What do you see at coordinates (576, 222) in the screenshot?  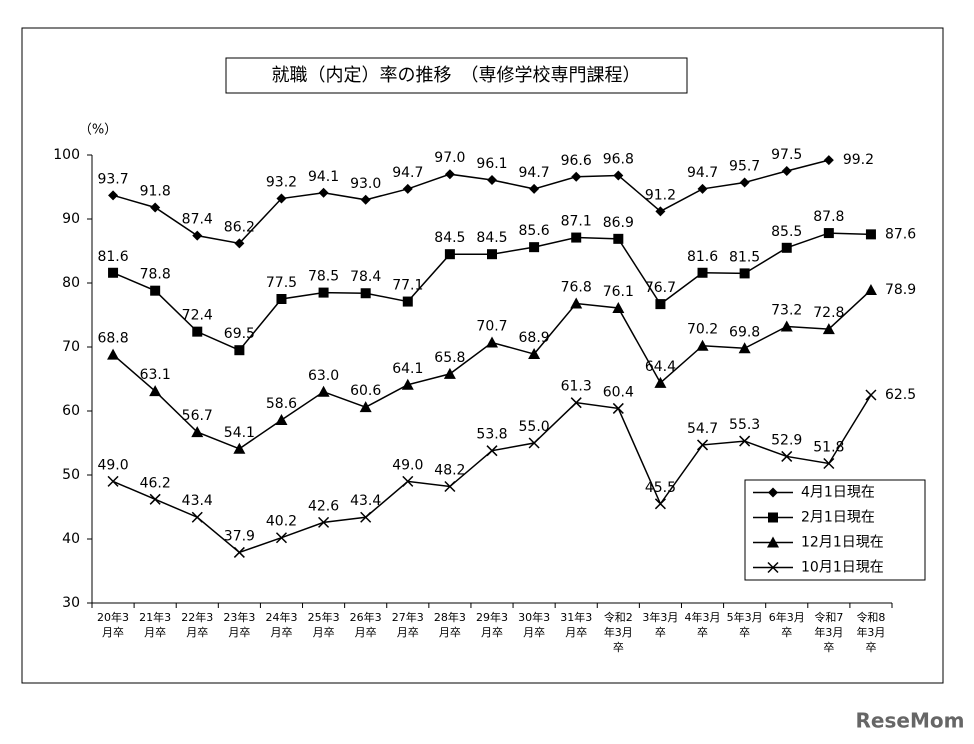 I see `value-label: 87.1` at bounding box center [576, 222].